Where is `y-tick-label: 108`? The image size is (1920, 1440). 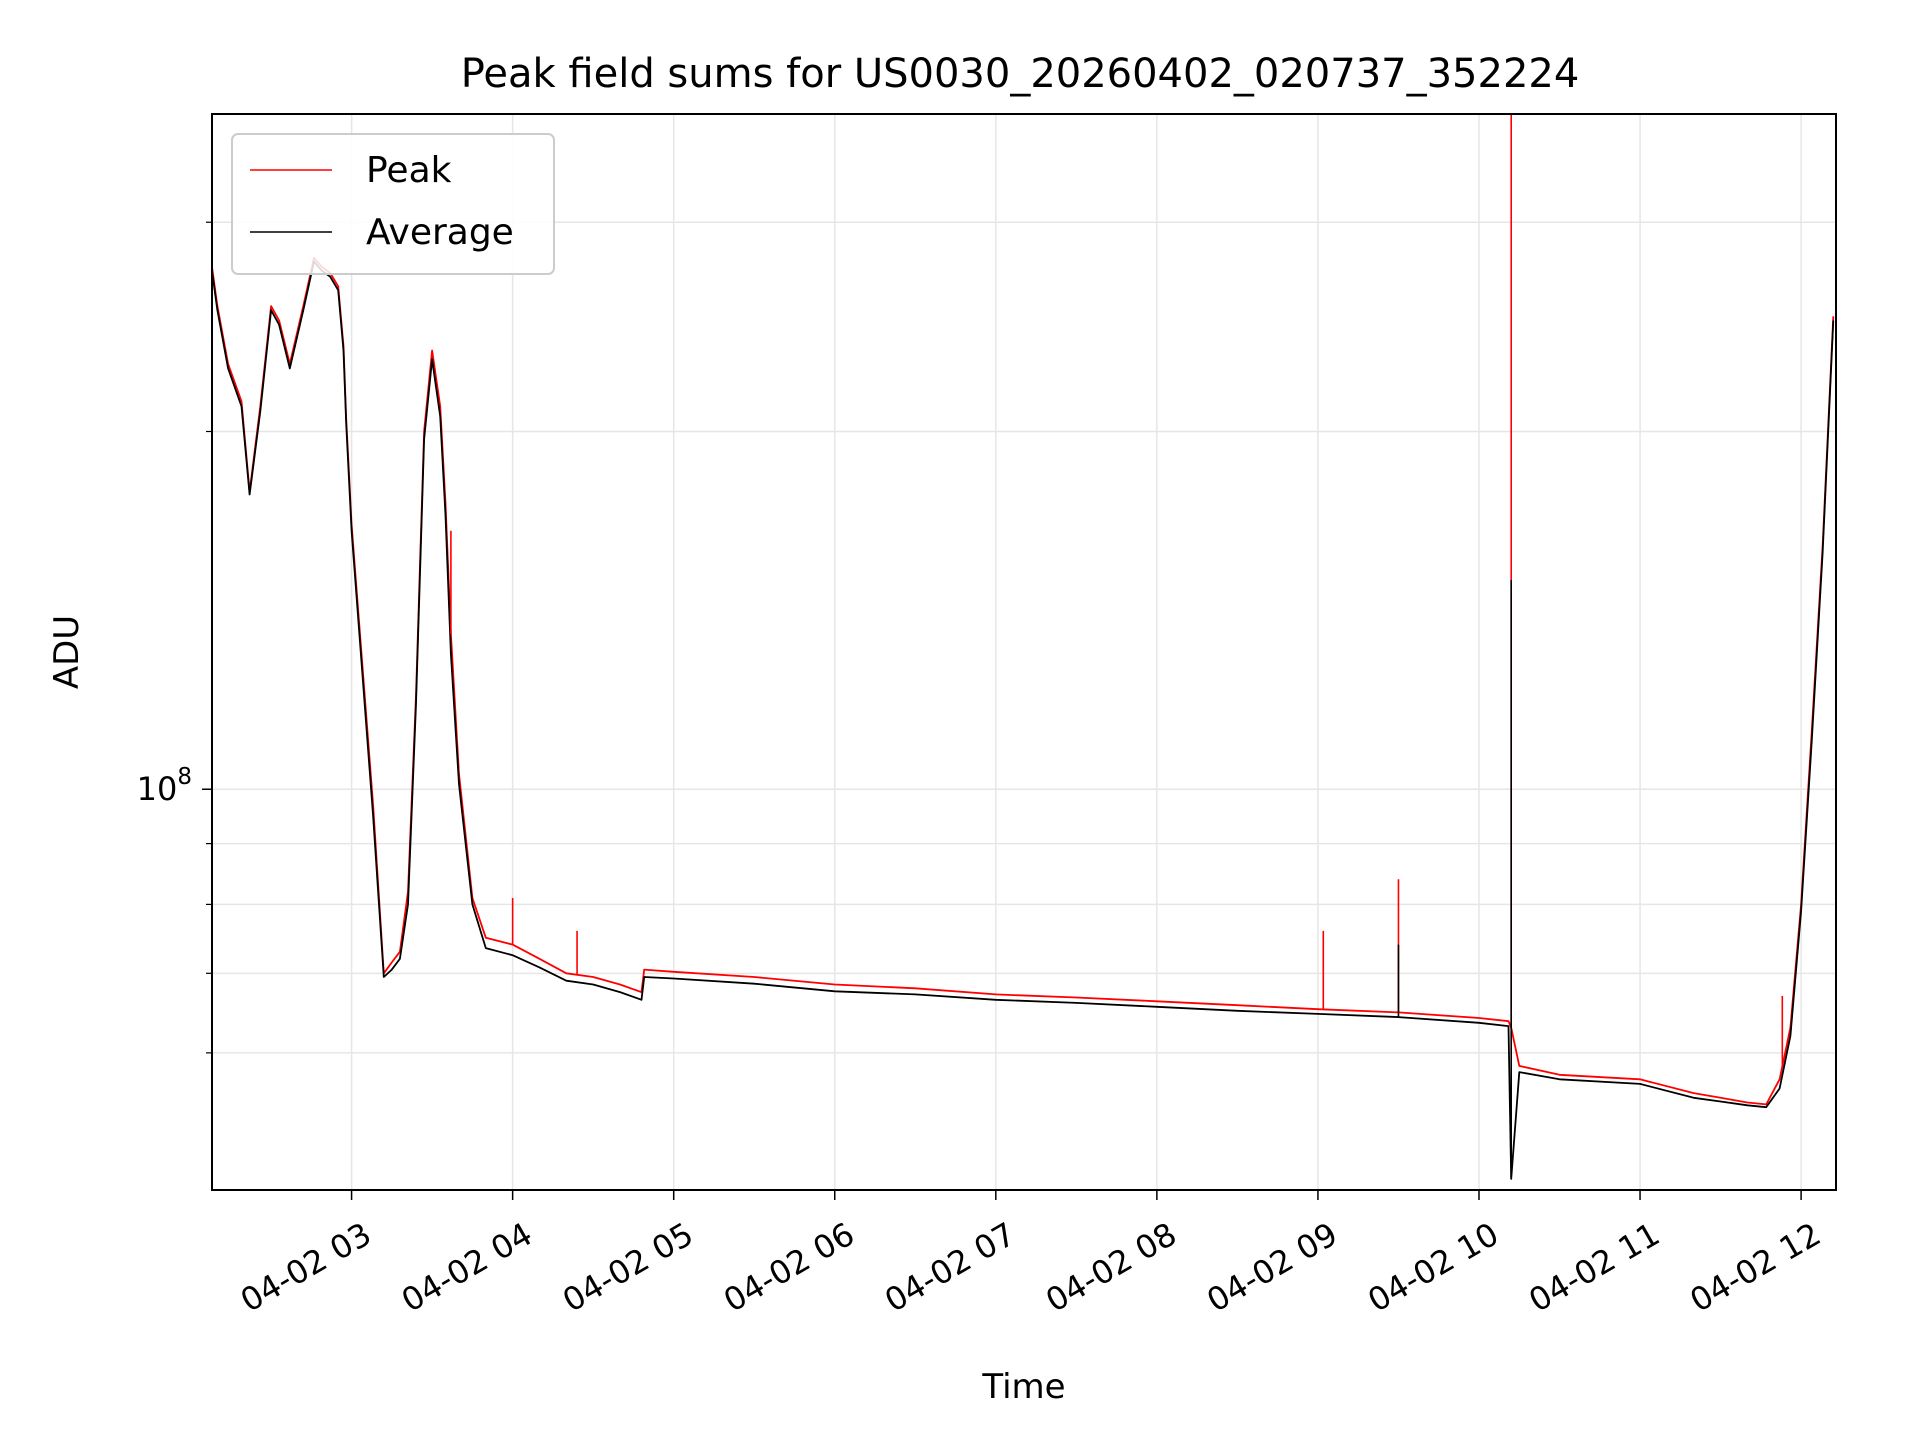 y-tick-label: 108 is located at coordinates (164, 786).